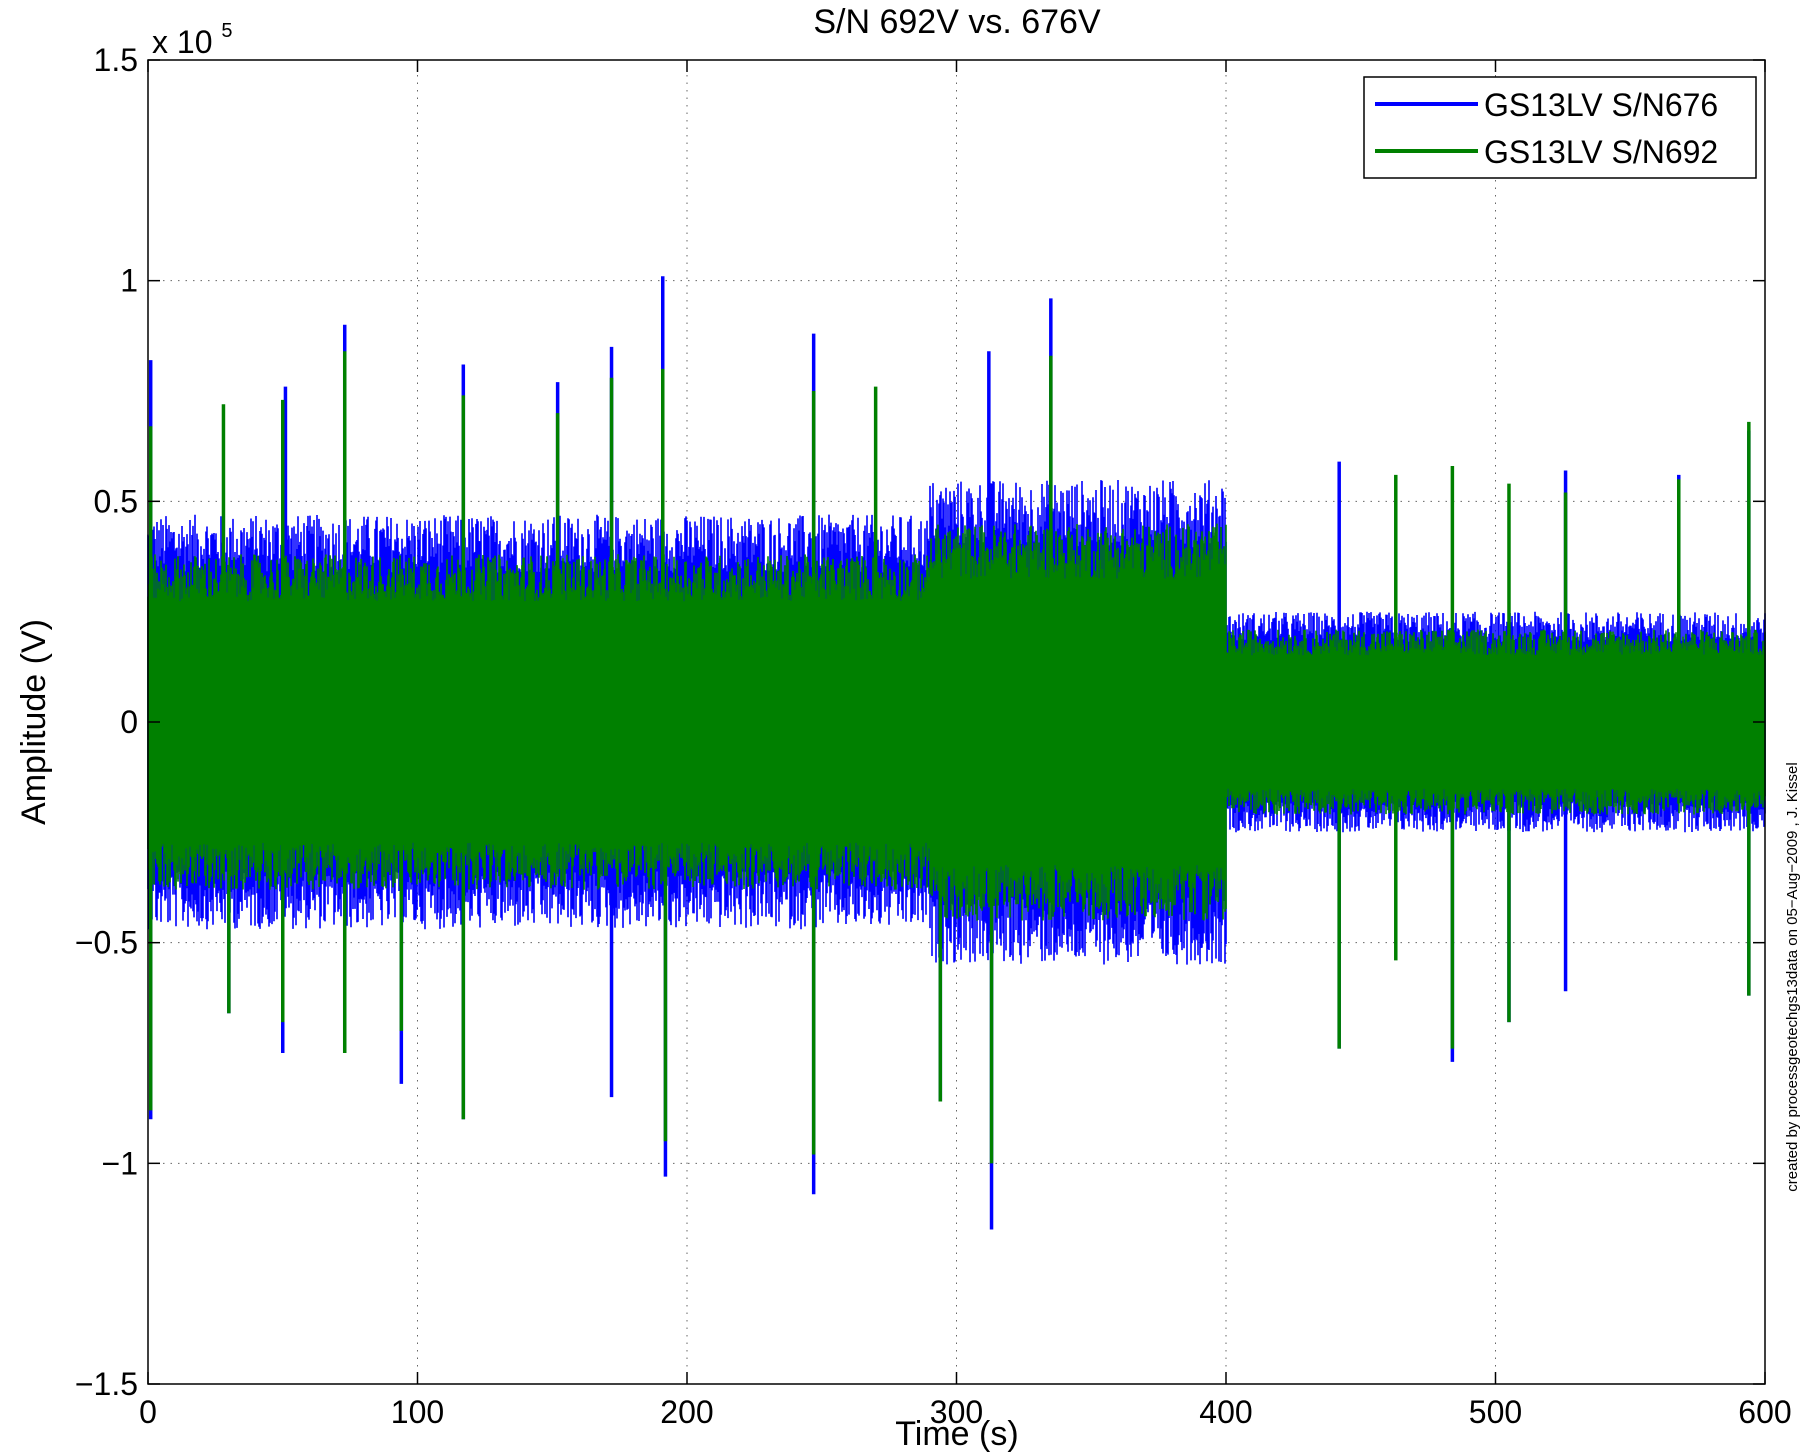 The image size is (1804, 1455). Describe the element at coordinates (106, 943) in the screenshot. I see `y-tick-label: −0.5` at that location.